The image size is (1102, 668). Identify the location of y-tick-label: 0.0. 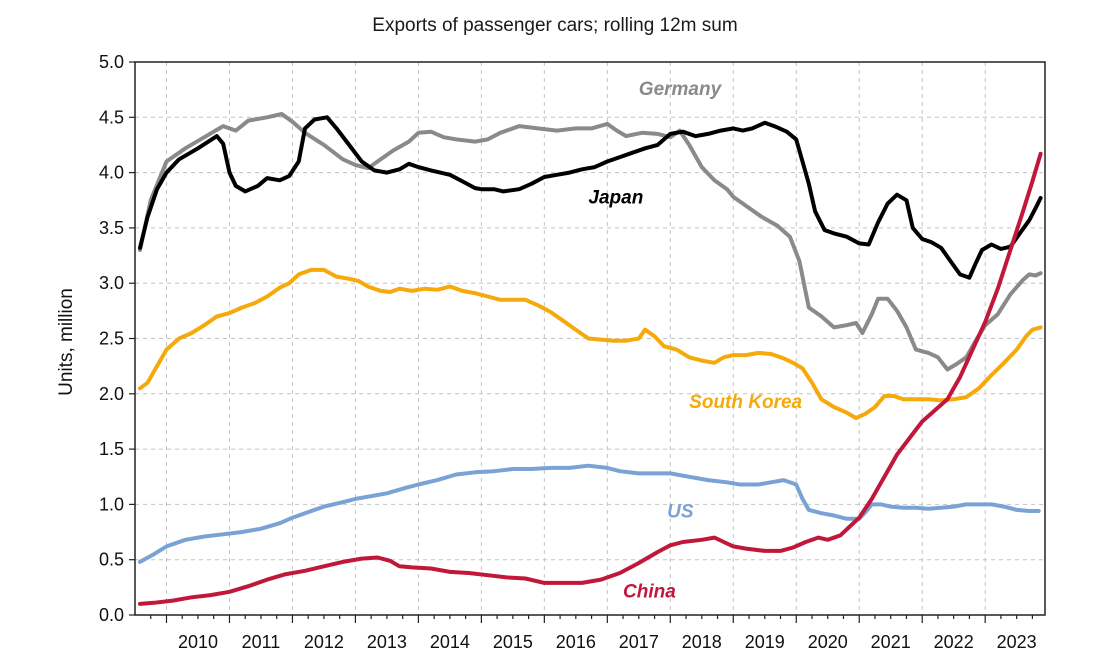
(111, 615).